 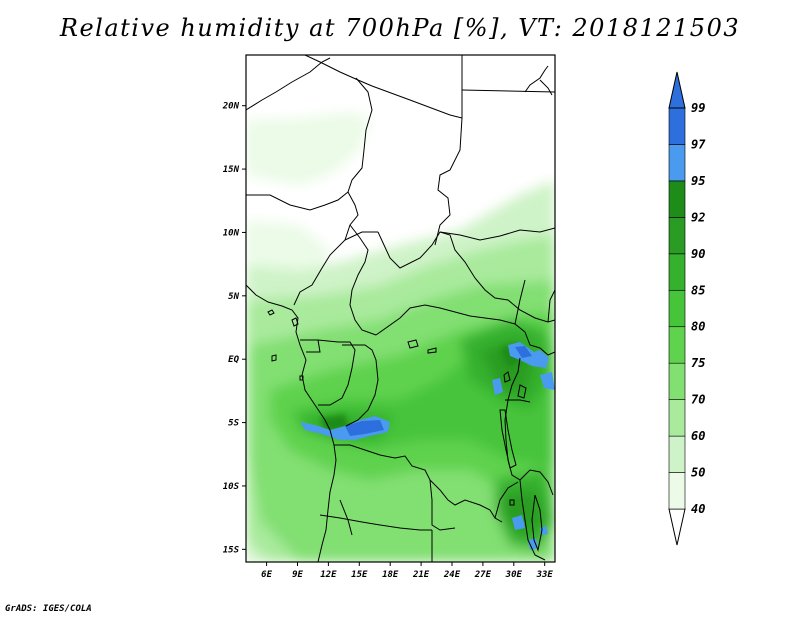 I want to click on colorbar-label: 40, so click(x=698, y=509).